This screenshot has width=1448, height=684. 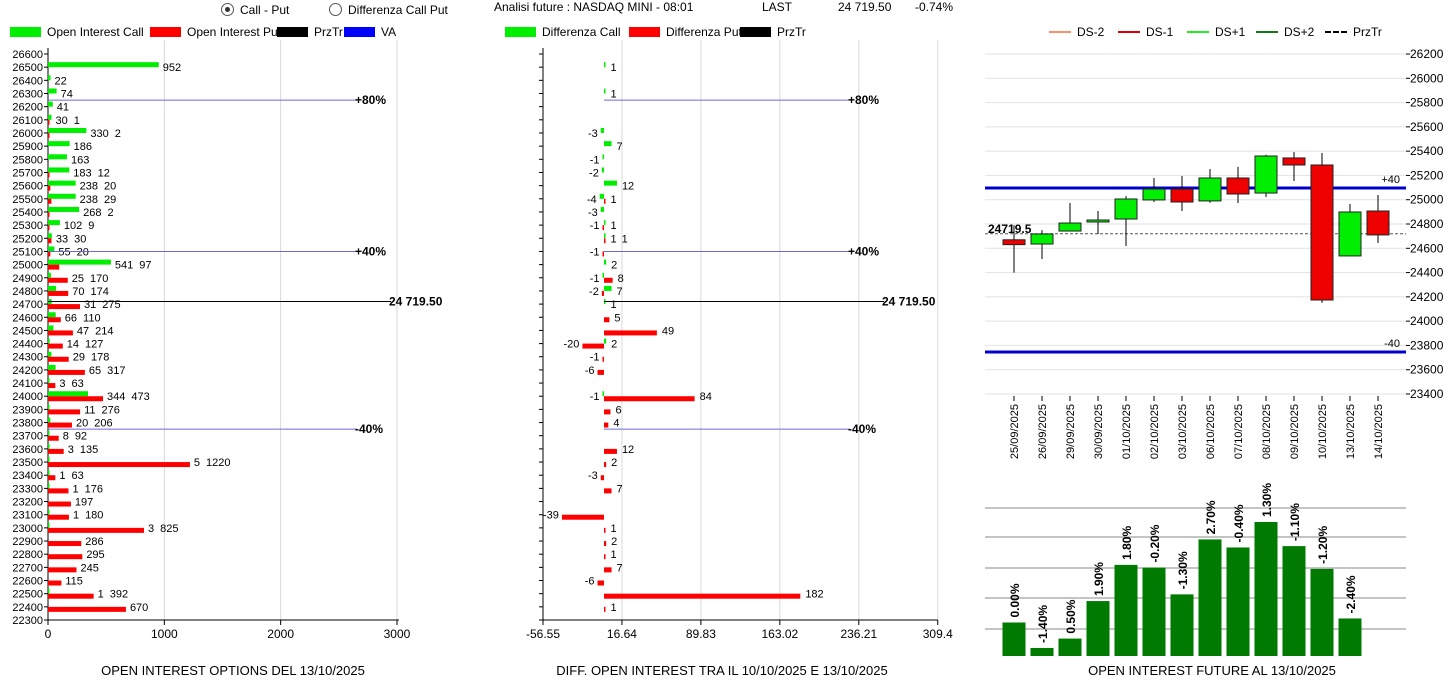 What do you see at coordinates (227, 9) in the screenshot?
I see `radio-selected-icon` at bounding box center [227, 9].